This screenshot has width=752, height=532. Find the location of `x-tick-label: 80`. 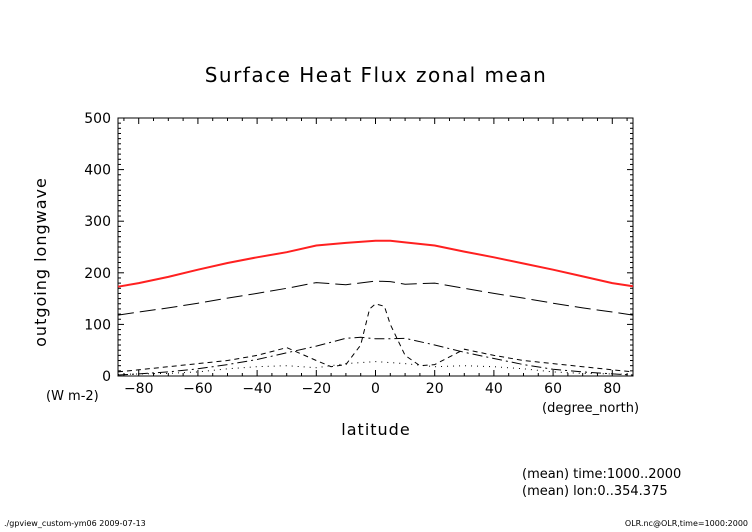

x-tick-label: 80 is located at coordinates (612, 389).